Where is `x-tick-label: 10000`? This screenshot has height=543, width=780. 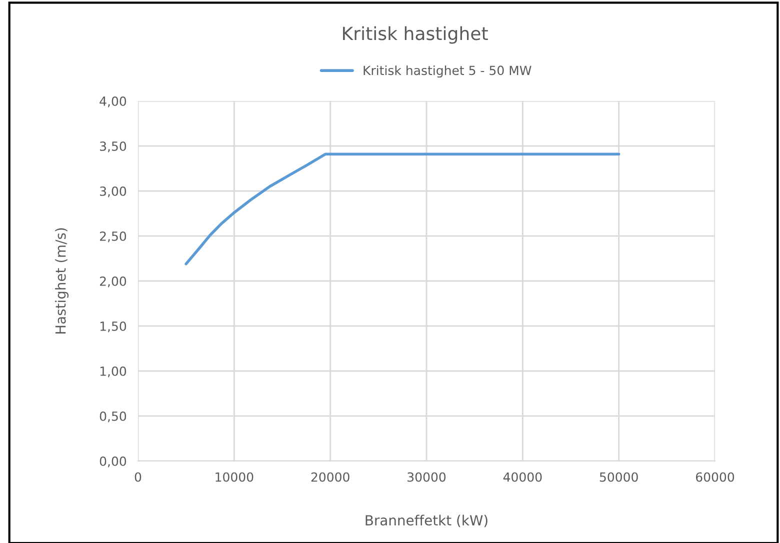 x-tick-label: 10000 is located at coordinates (235, 477).